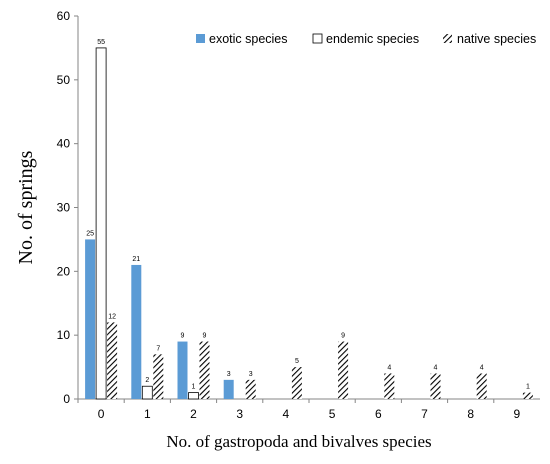 Image resolution: width=550 pixels, height=464 pixels. Describe the element at coordinates (147, 414) in the screenshot. I see `x-tick-label: 1` at that location.